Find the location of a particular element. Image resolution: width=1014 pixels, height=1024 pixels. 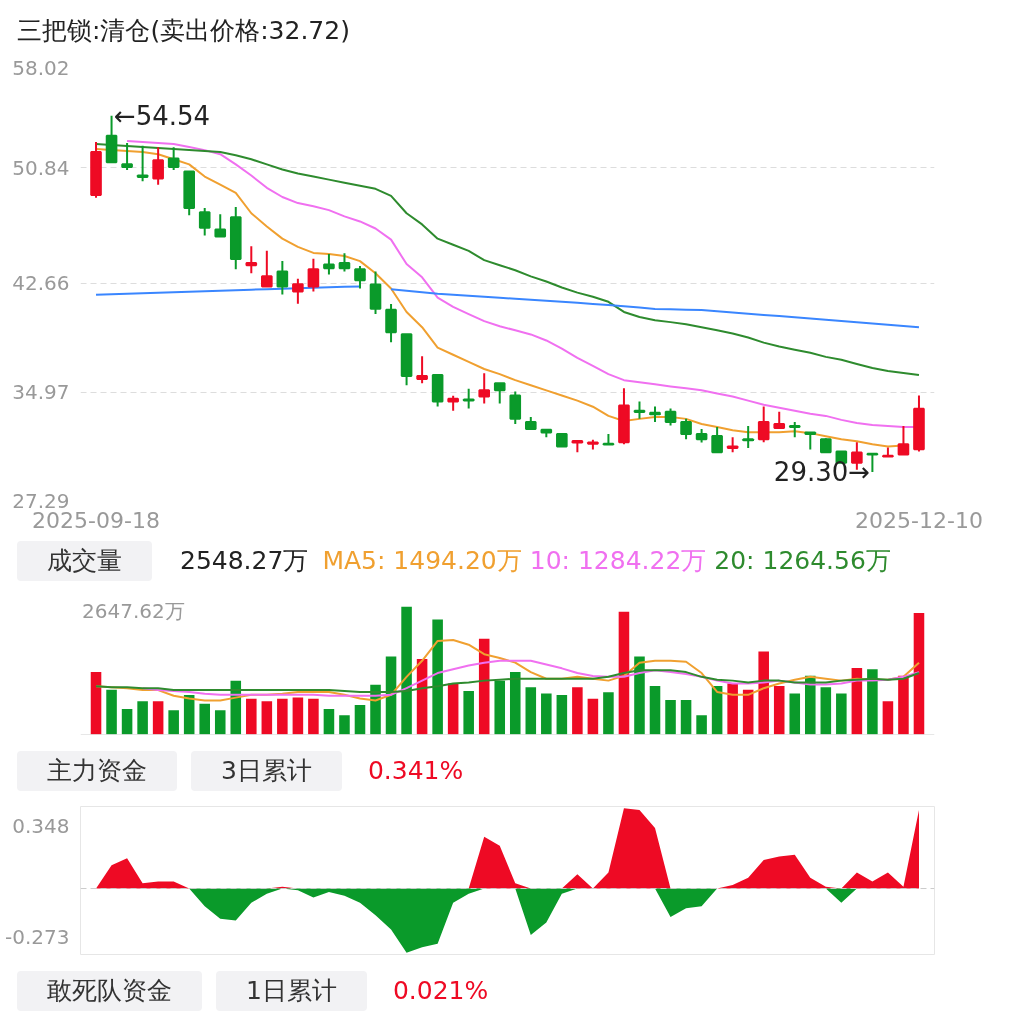

text: 0.021% is located at coordinates (440, 990).